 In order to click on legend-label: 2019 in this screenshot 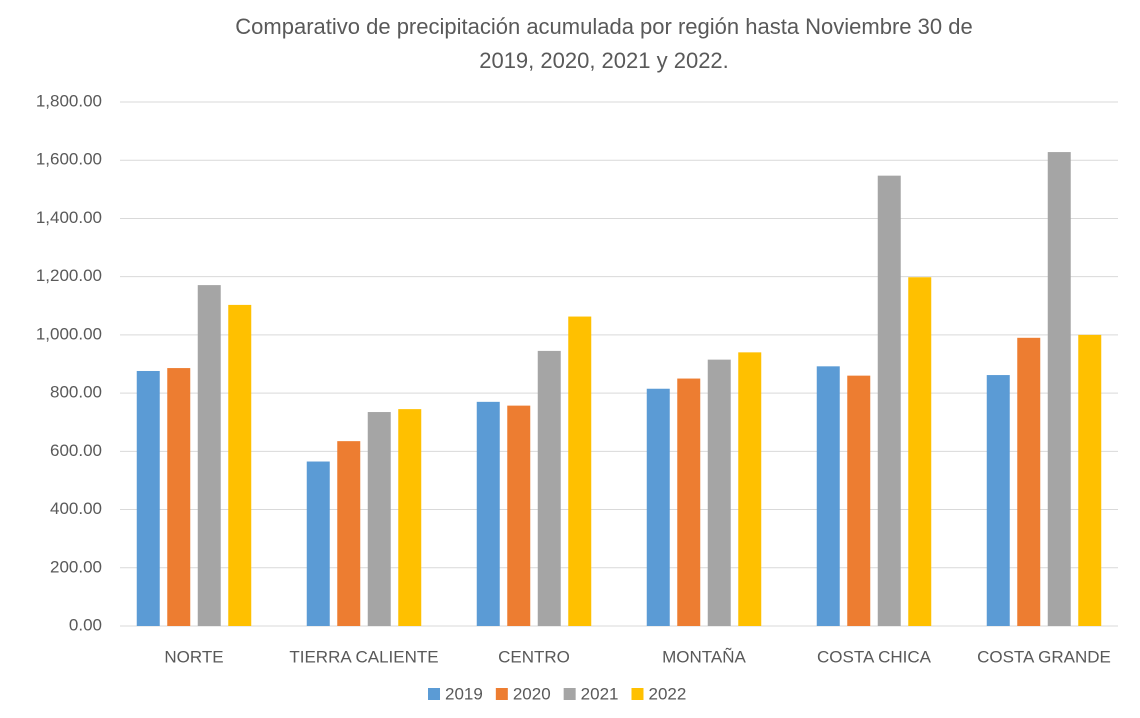, I will do `click(464, 693)`.